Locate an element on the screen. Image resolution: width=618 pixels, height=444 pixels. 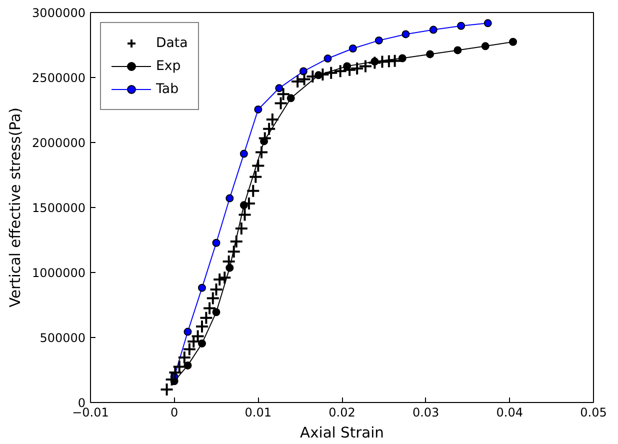
y-tick-label: 500000 is located at coordinates (63, 338).